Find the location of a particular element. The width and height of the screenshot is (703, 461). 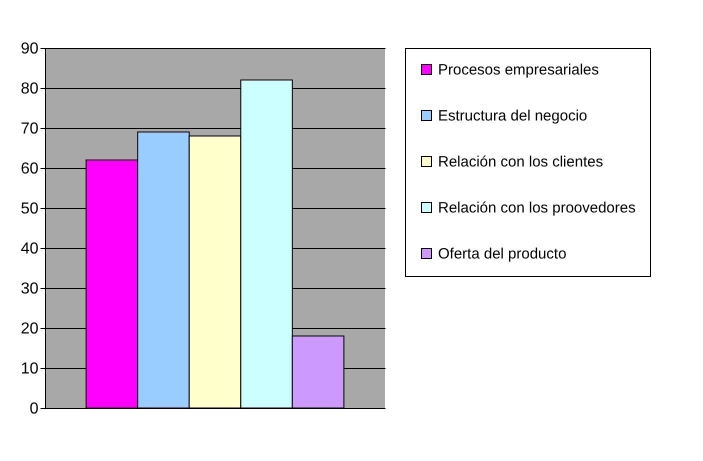

y-tick-label: 70 is located at coordinates (29, 129).